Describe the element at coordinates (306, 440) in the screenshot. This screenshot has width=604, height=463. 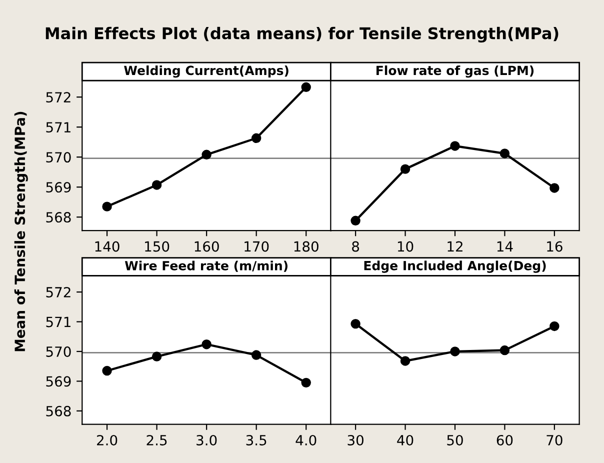
I see `x-tick-label: 4.0` at that location.